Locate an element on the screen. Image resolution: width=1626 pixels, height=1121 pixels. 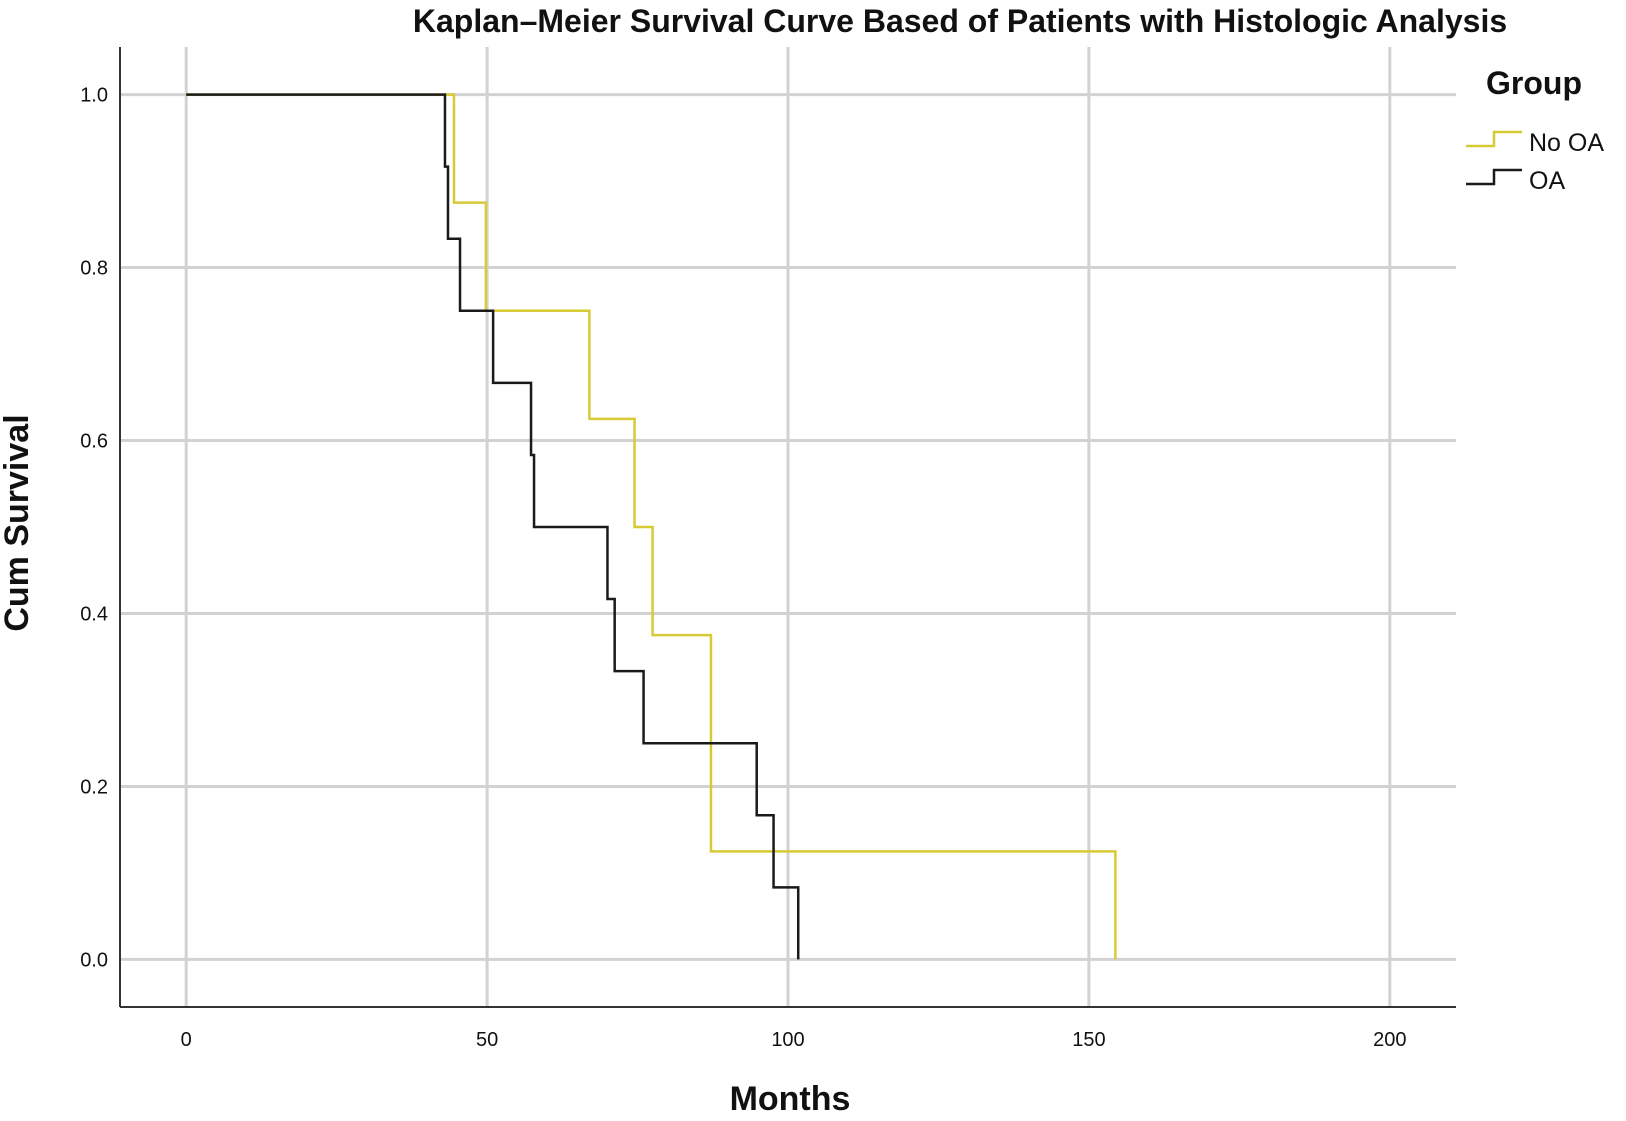
y-tick-label: 0.2 is located at coordinates (94, 787).